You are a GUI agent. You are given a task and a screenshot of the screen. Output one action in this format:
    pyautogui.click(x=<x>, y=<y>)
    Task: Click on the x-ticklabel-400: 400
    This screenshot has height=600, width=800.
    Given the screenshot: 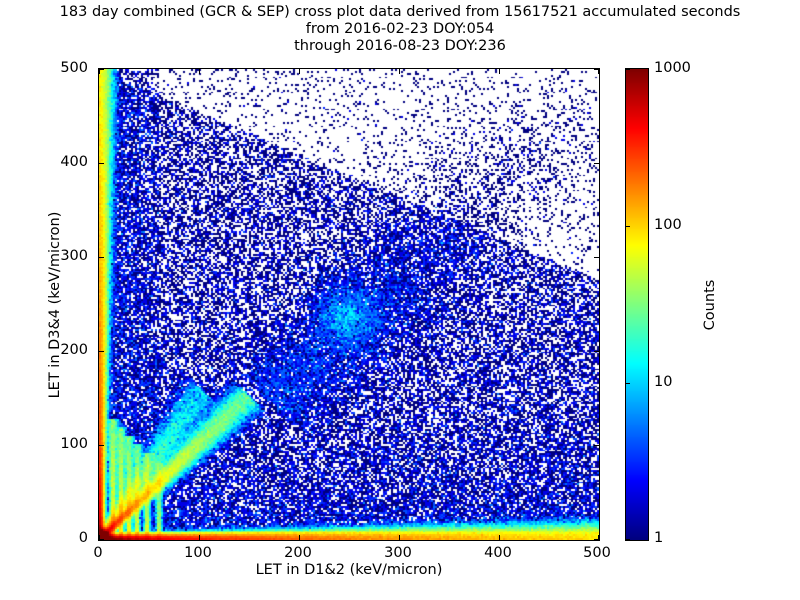 What is the action you would take?
    pyautogui.click(x=498, y=553)
    